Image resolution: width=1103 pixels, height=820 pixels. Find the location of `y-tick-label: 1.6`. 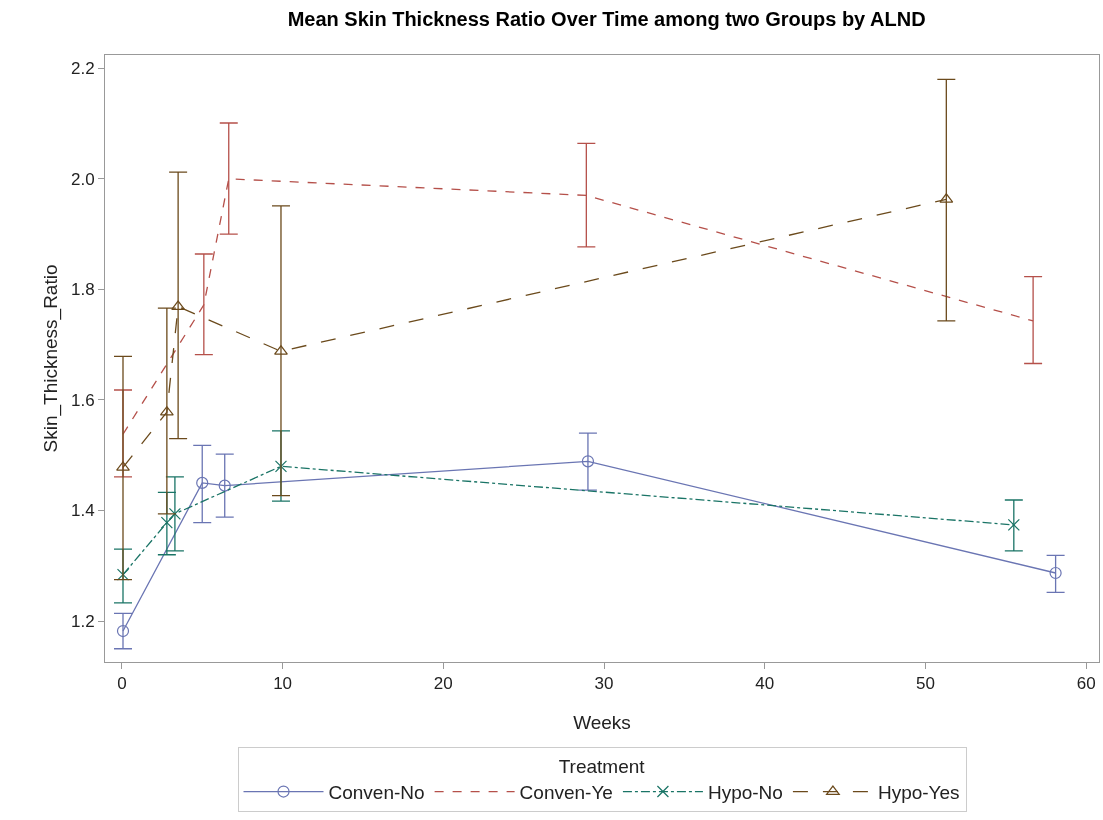

y-tick-label: 1.6 is located at coordinates (82, 400).